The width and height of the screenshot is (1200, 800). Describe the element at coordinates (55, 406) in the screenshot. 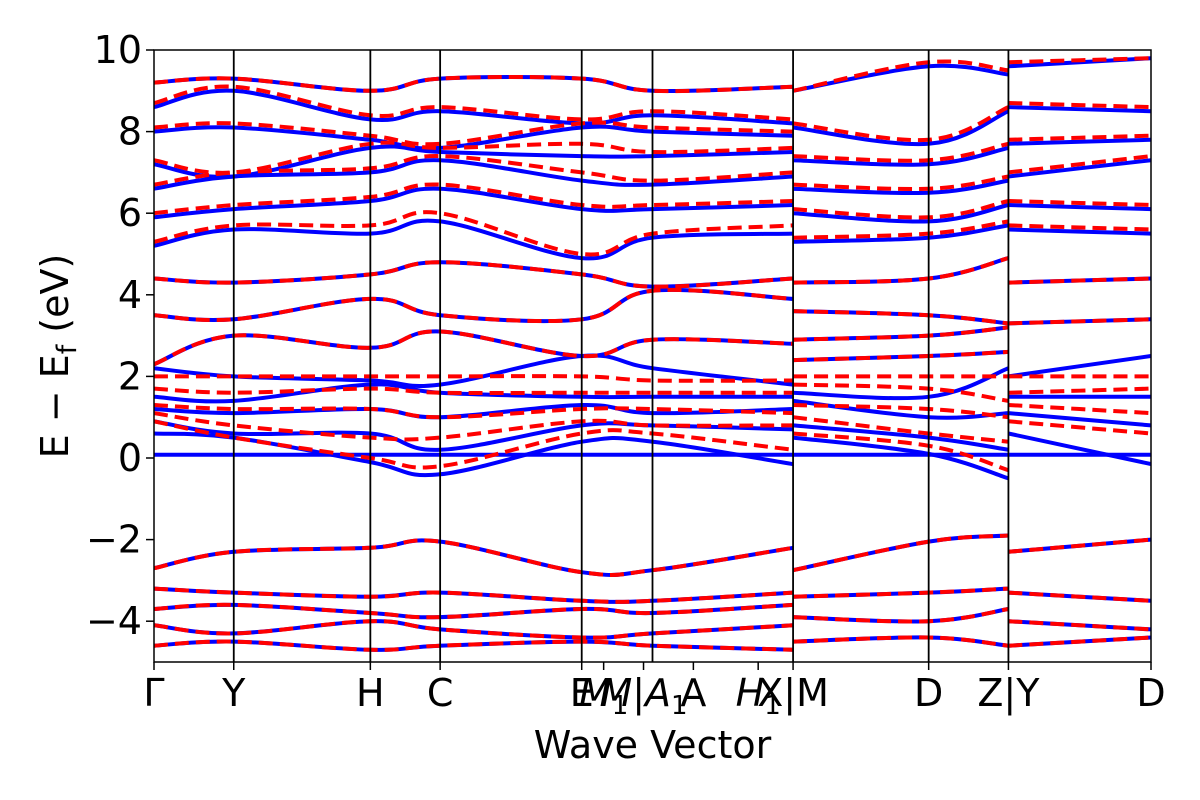

I see `y-axis-title-main: E − E` at that location.